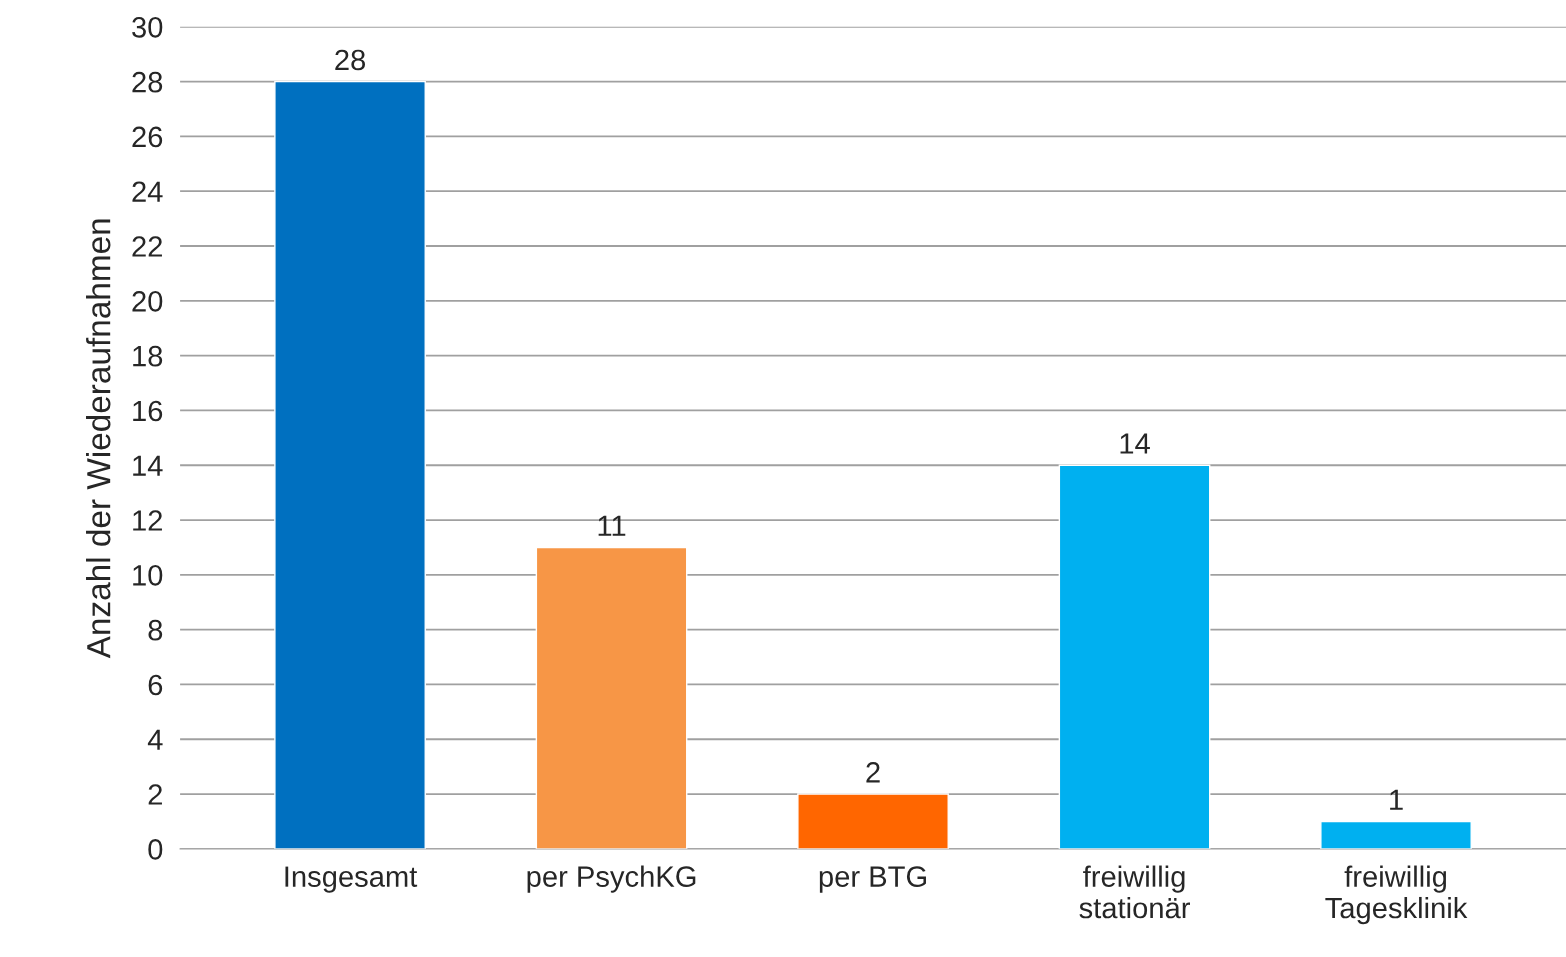  Describe the element at coordinates (351, 879) in the screenshot. I see `x-tick-label: Insgesamt` at that location.